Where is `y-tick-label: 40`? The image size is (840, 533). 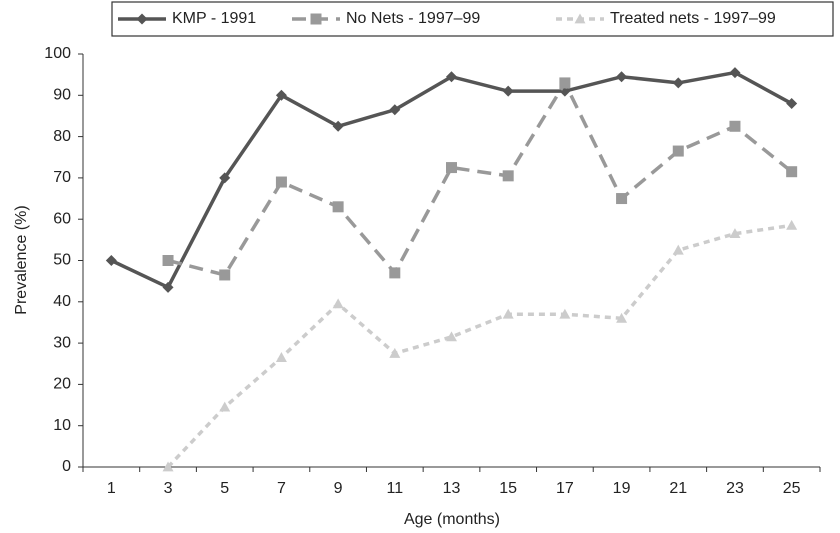 y-tick-label: 40 is located at coordinates (62, 301).